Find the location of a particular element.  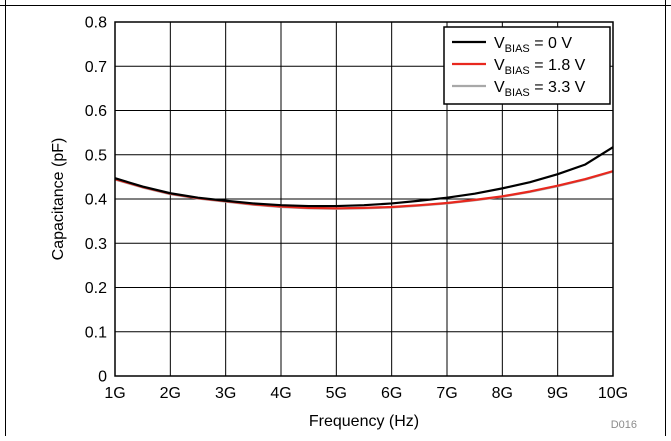

y-tick-label: 0.7 is located at coordinates (96, 67).